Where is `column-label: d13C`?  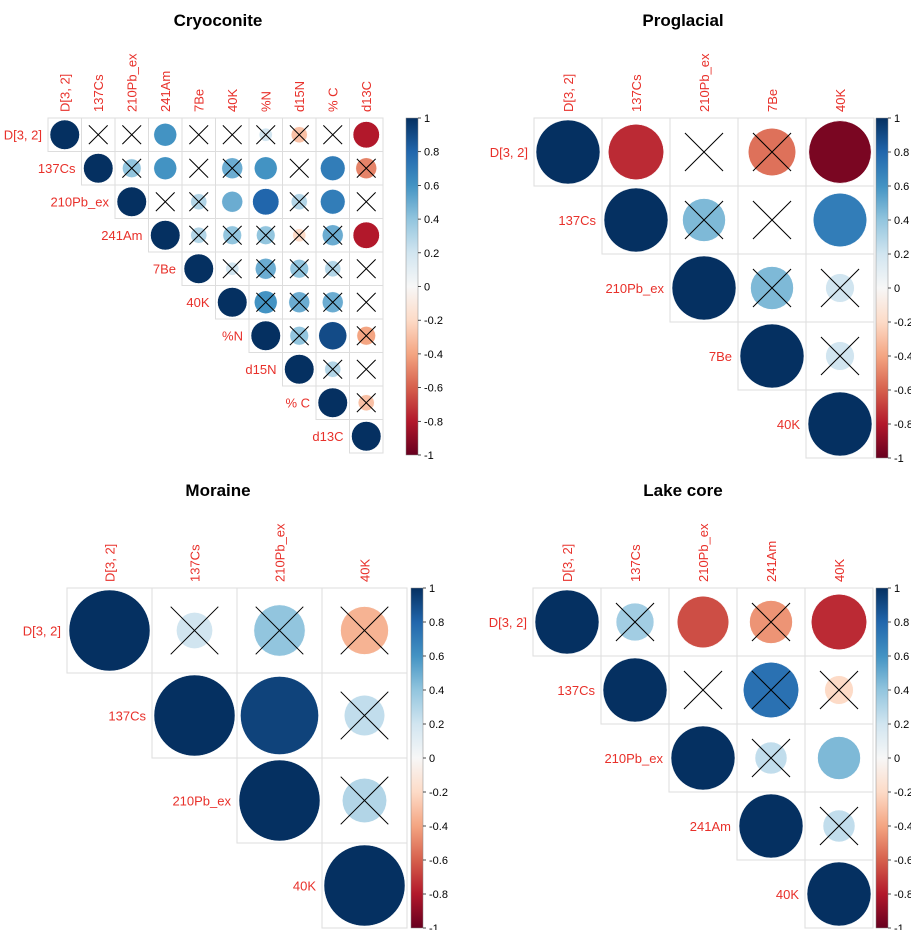
column-label: d13C is located at coordinates (366, 96).